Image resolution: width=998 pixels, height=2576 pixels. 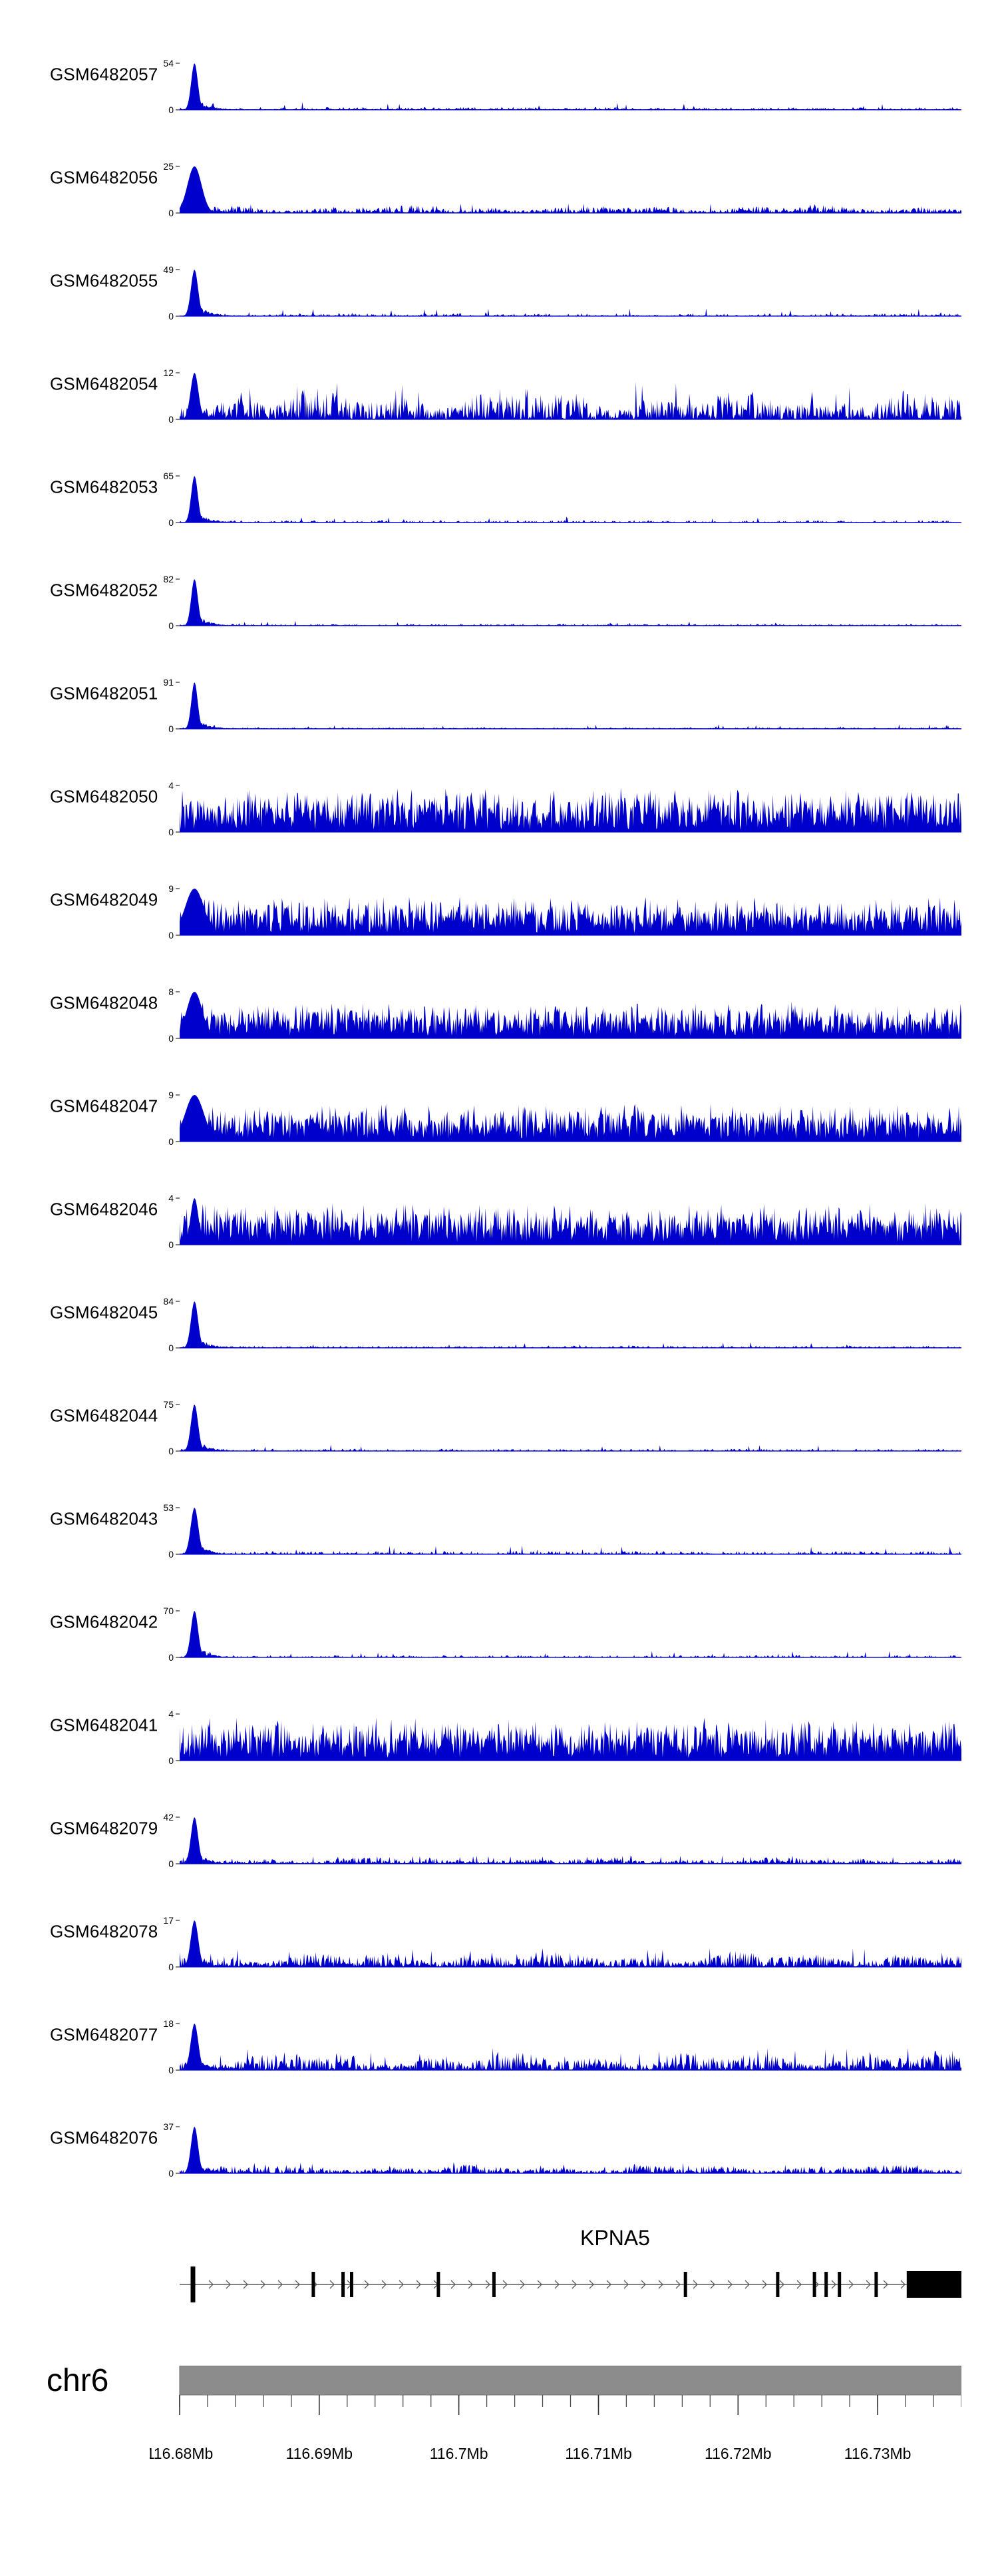 I want to click on track-signal-plot: 84 0, so click(x=562, y=1324).